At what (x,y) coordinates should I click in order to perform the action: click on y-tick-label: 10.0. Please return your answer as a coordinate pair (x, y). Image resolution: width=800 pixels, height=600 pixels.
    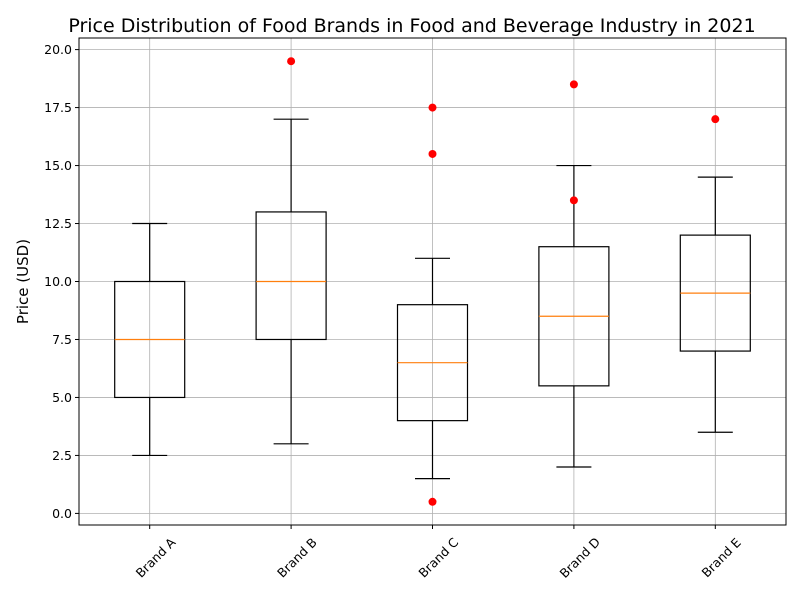
    Looking at the image, I should click on (58, 281).